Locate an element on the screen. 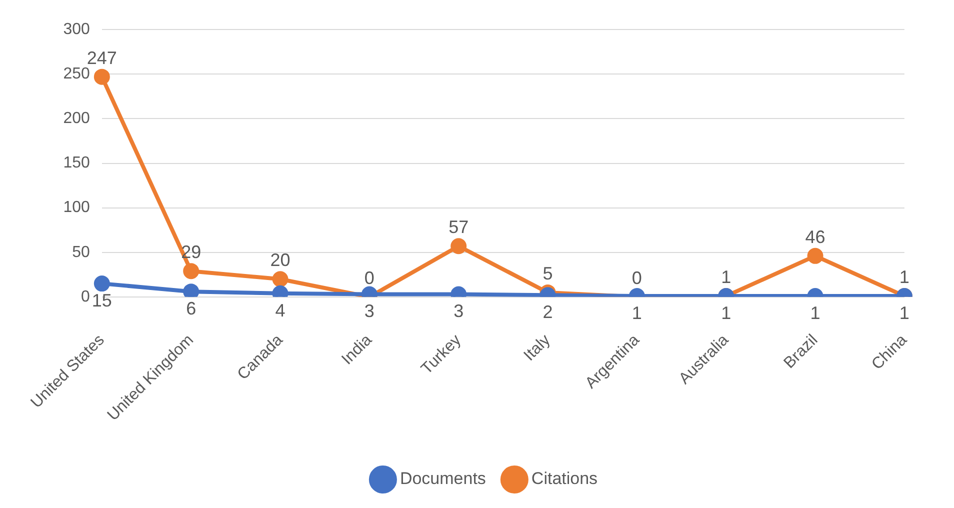  y-tick-label: 150 is located at coordinates (76, 163).